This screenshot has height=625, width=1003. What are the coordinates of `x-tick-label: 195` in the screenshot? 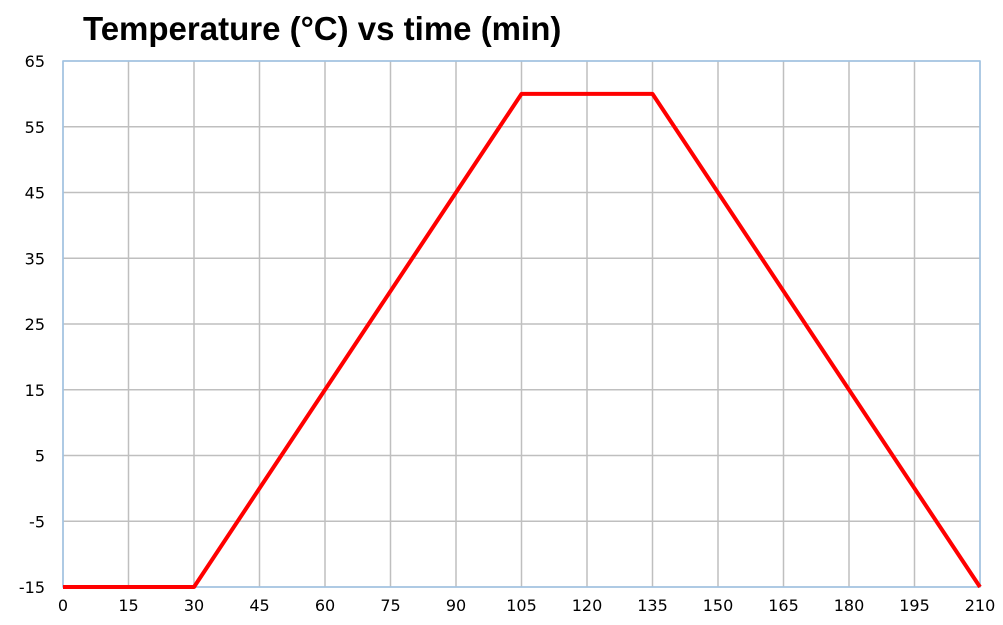 It's located at (914, 605).